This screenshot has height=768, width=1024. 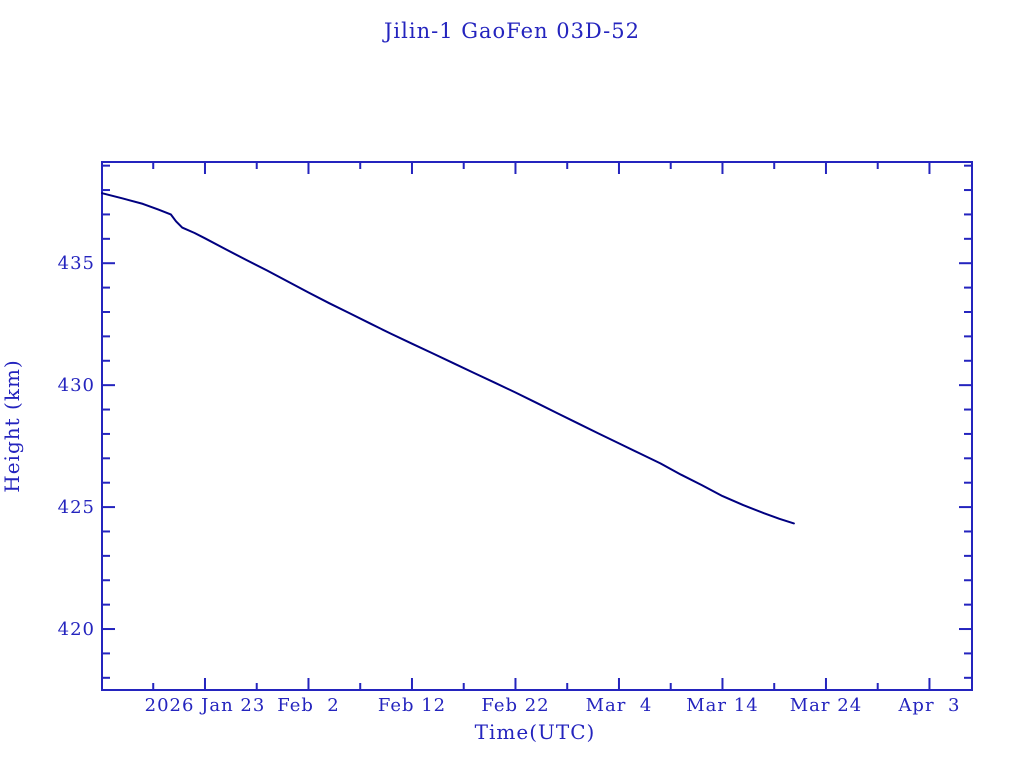 What do you see at coordinates (308, 705) in the screenshot?
I see `x-tick-label: Feb 2` at bounding box center [308, 705].